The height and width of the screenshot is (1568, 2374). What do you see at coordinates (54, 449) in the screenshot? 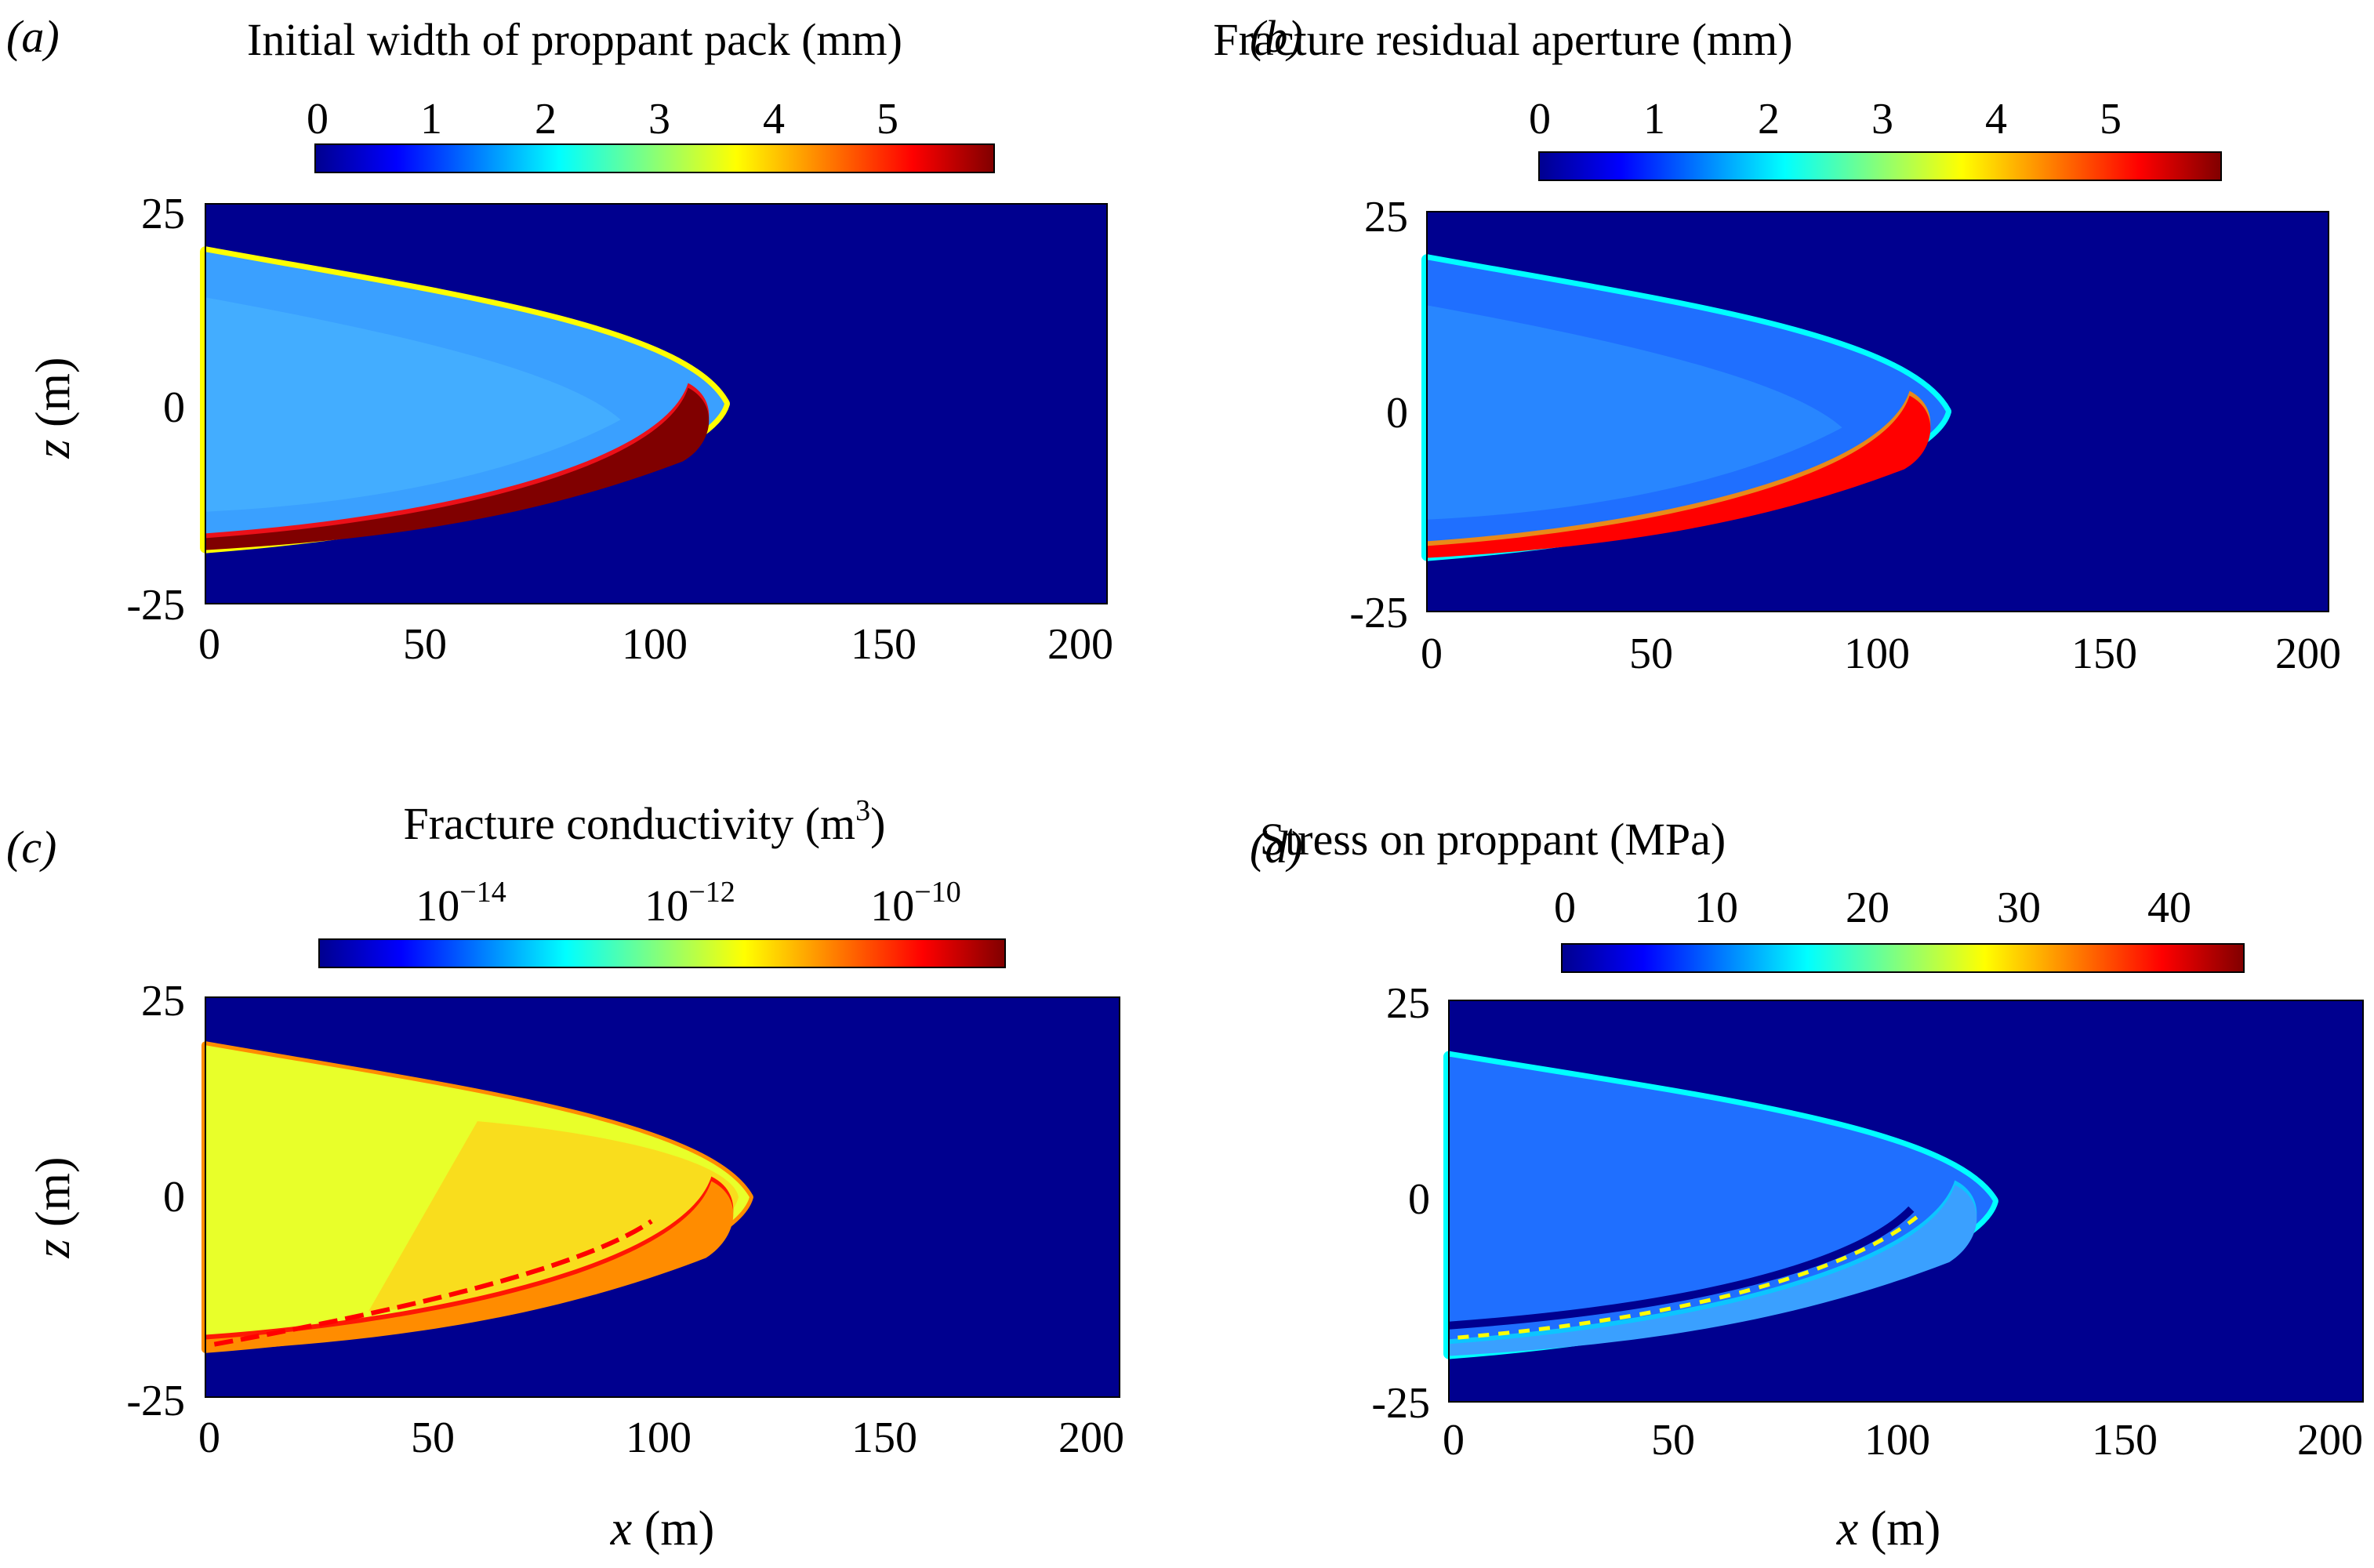
I see `panel-a-y-label-var: z` at bounding box center [54, 449].